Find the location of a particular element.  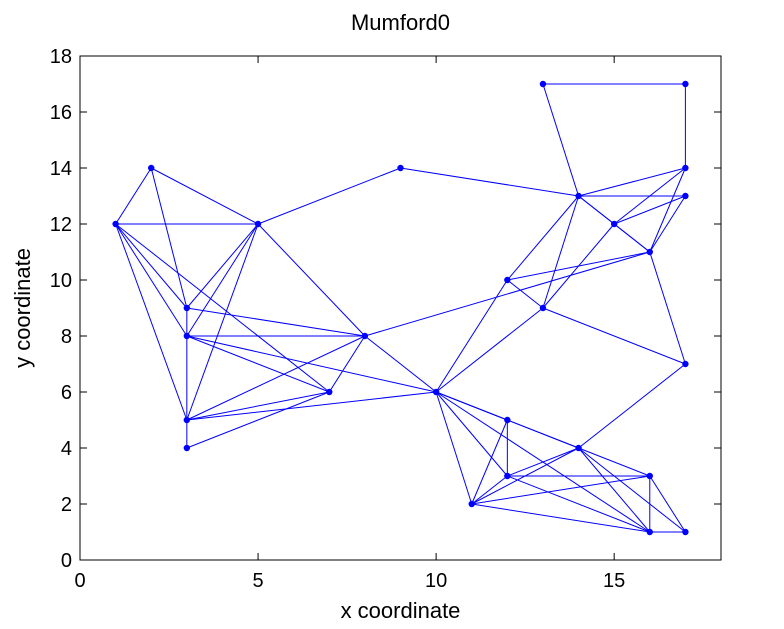

y-tick-label: 12 is located at coordinates (61, 225).